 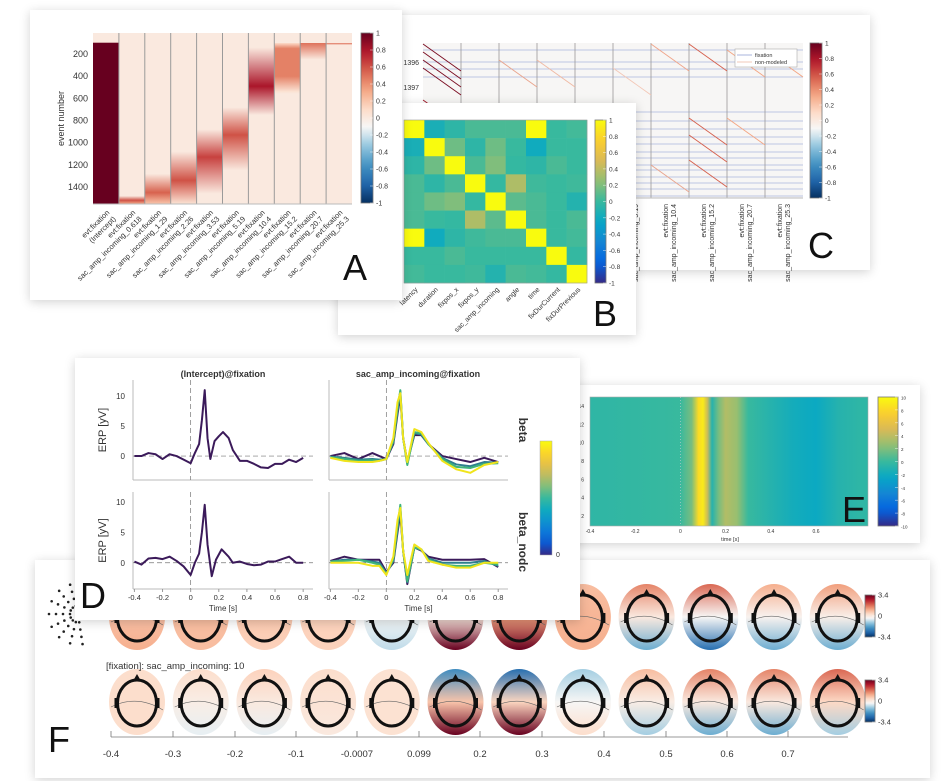 I want to click on y-axis-label: event number, so click(x=61, y=118).